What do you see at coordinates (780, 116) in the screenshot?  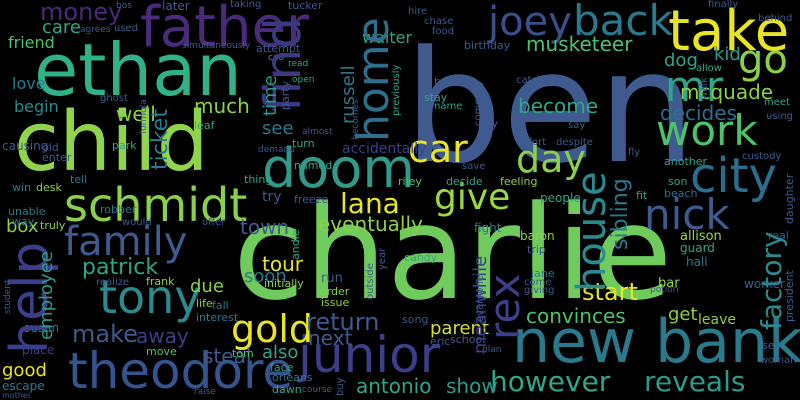 I see `word-using: using` at bounding box center [780, 116].